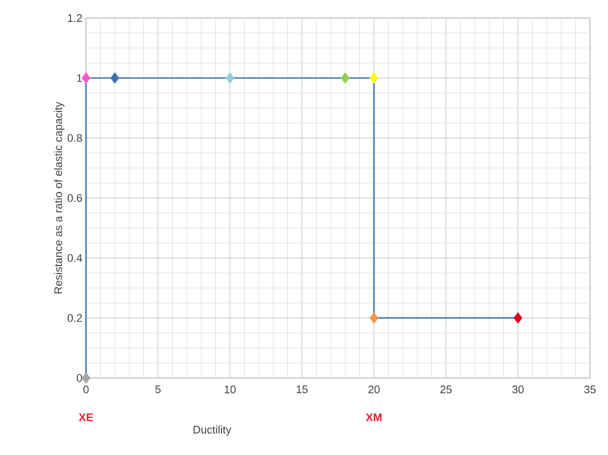 The height and width of the screenshot is (455, 608). I want to click on y-tick-label: 0, so click(79, 378).